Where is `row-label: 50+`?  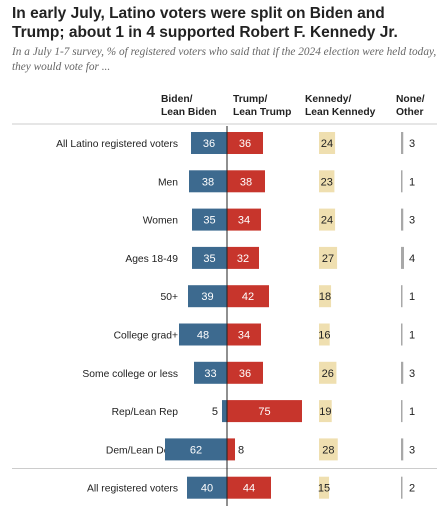 row-label: 50+ is located at coordinates (169, 297).